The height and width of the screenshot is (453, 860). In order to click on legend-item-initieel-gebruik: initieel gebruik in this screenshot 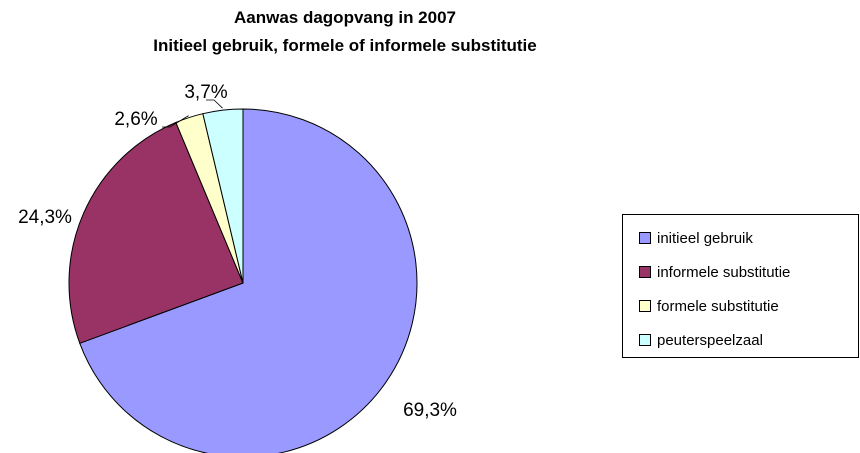, I will do `click(696, 238)`.